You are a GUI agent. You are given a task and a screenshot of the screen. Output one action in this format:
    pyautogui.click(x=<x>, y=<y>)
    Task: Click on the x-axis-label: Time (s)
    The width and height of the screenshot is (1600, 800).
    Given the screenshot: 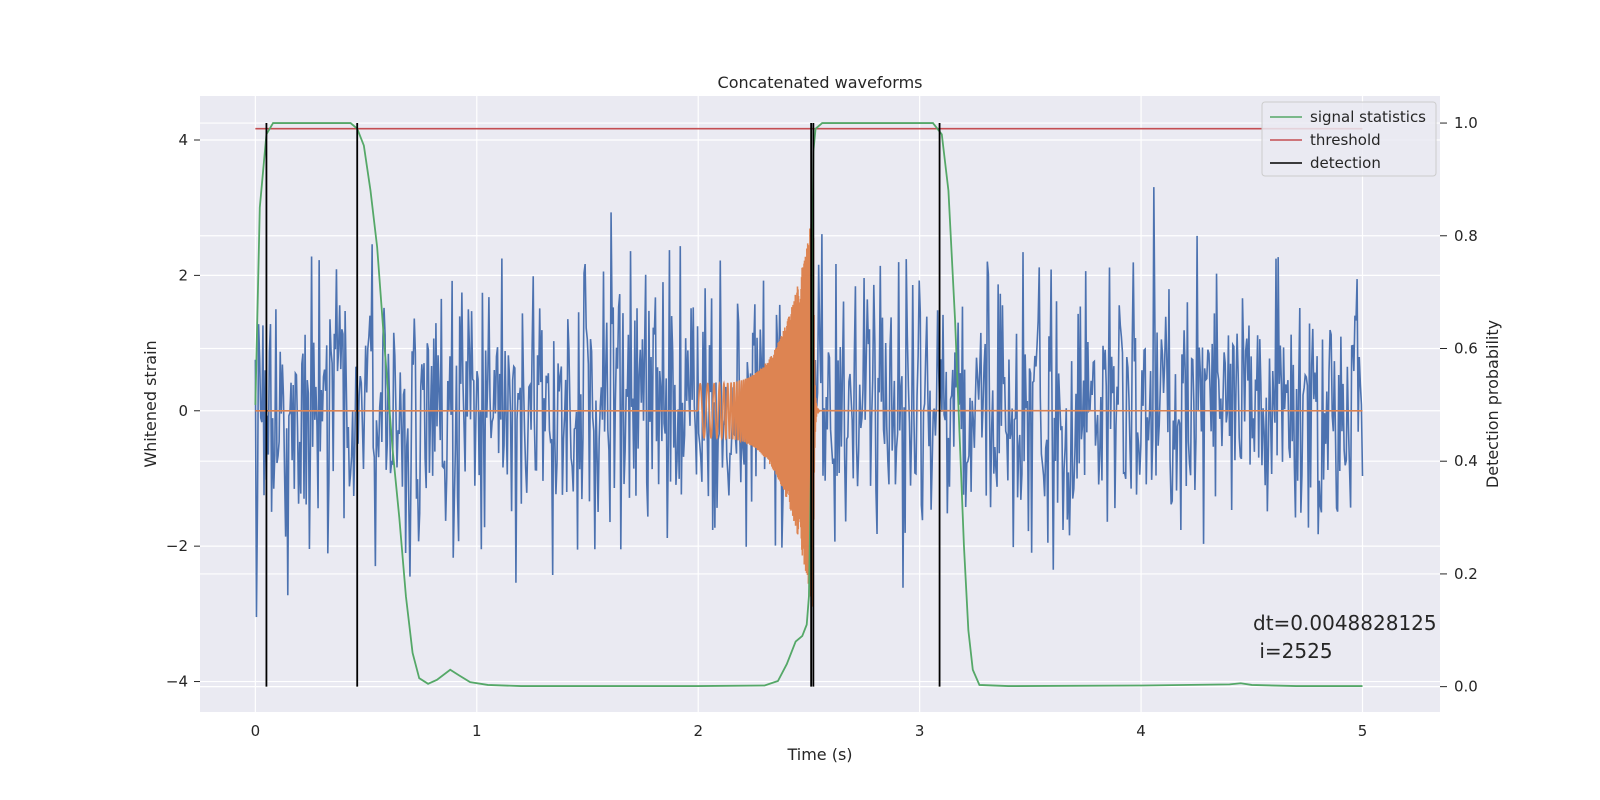 What is the action you would take?
    pyautogui.click(x=819, y=754)
    